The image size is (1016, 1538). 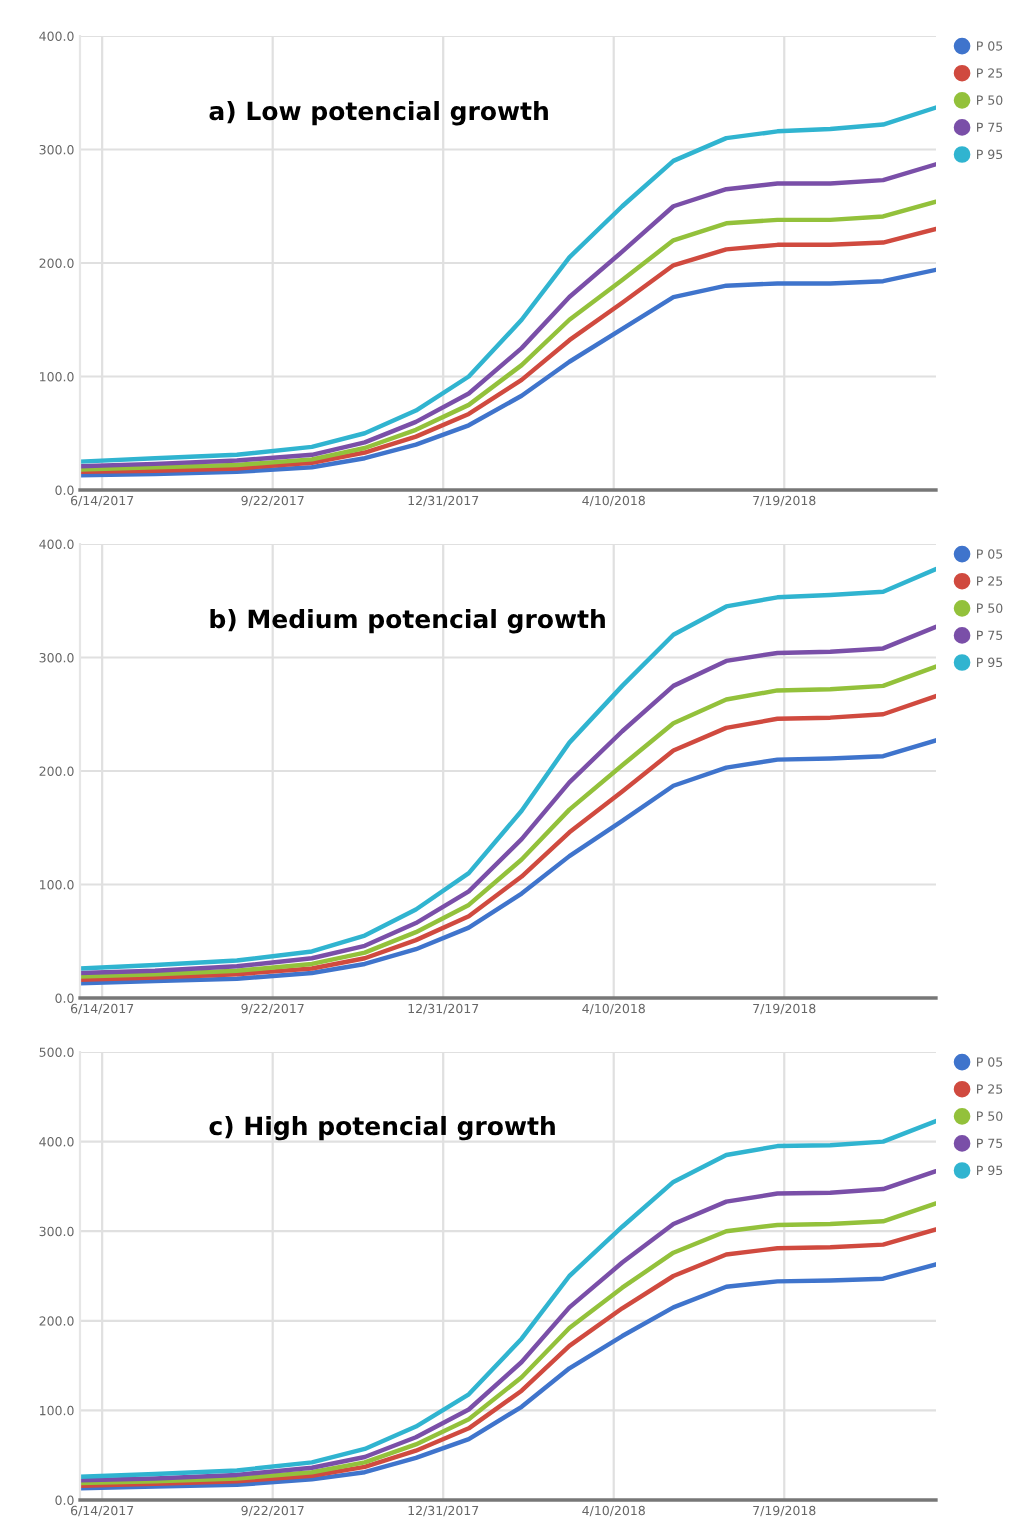 I want to click on text: a) Low potencial growth, so click(x=378, y=113).